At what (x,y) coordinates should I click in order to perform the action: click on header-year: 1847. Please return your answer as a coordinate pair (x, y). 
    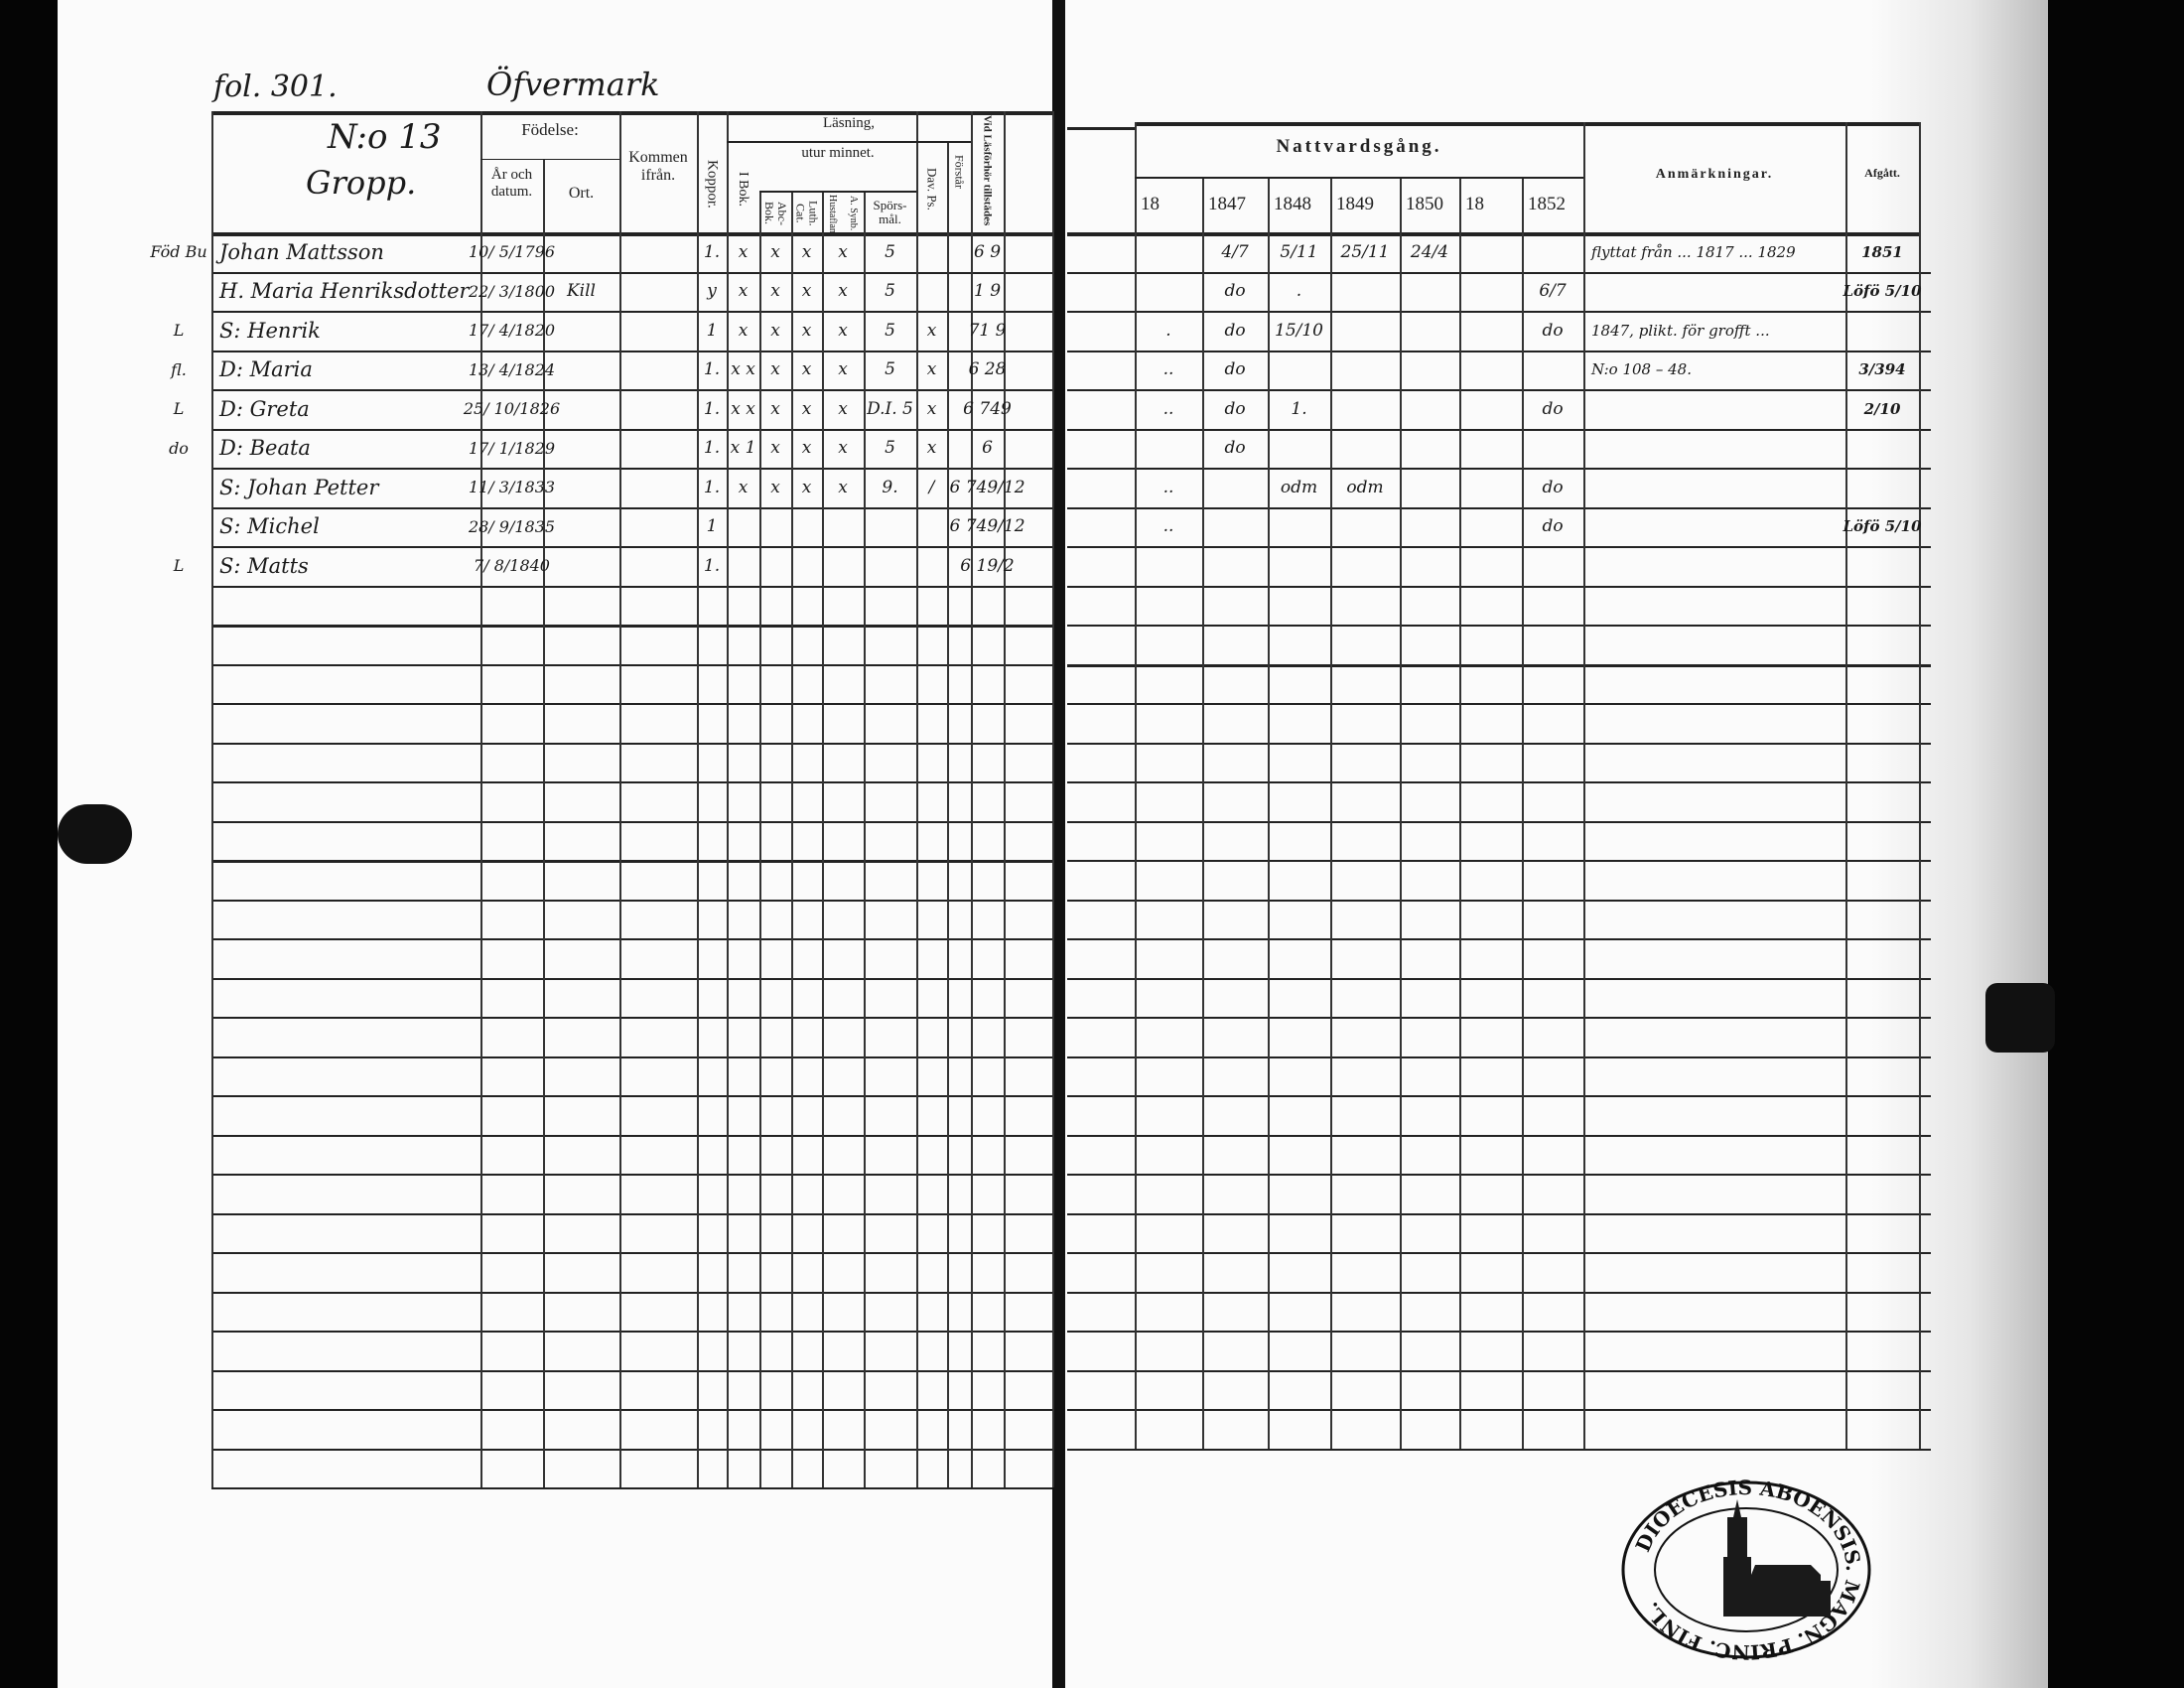
    Looking at the image, I should click on (1227, 204).